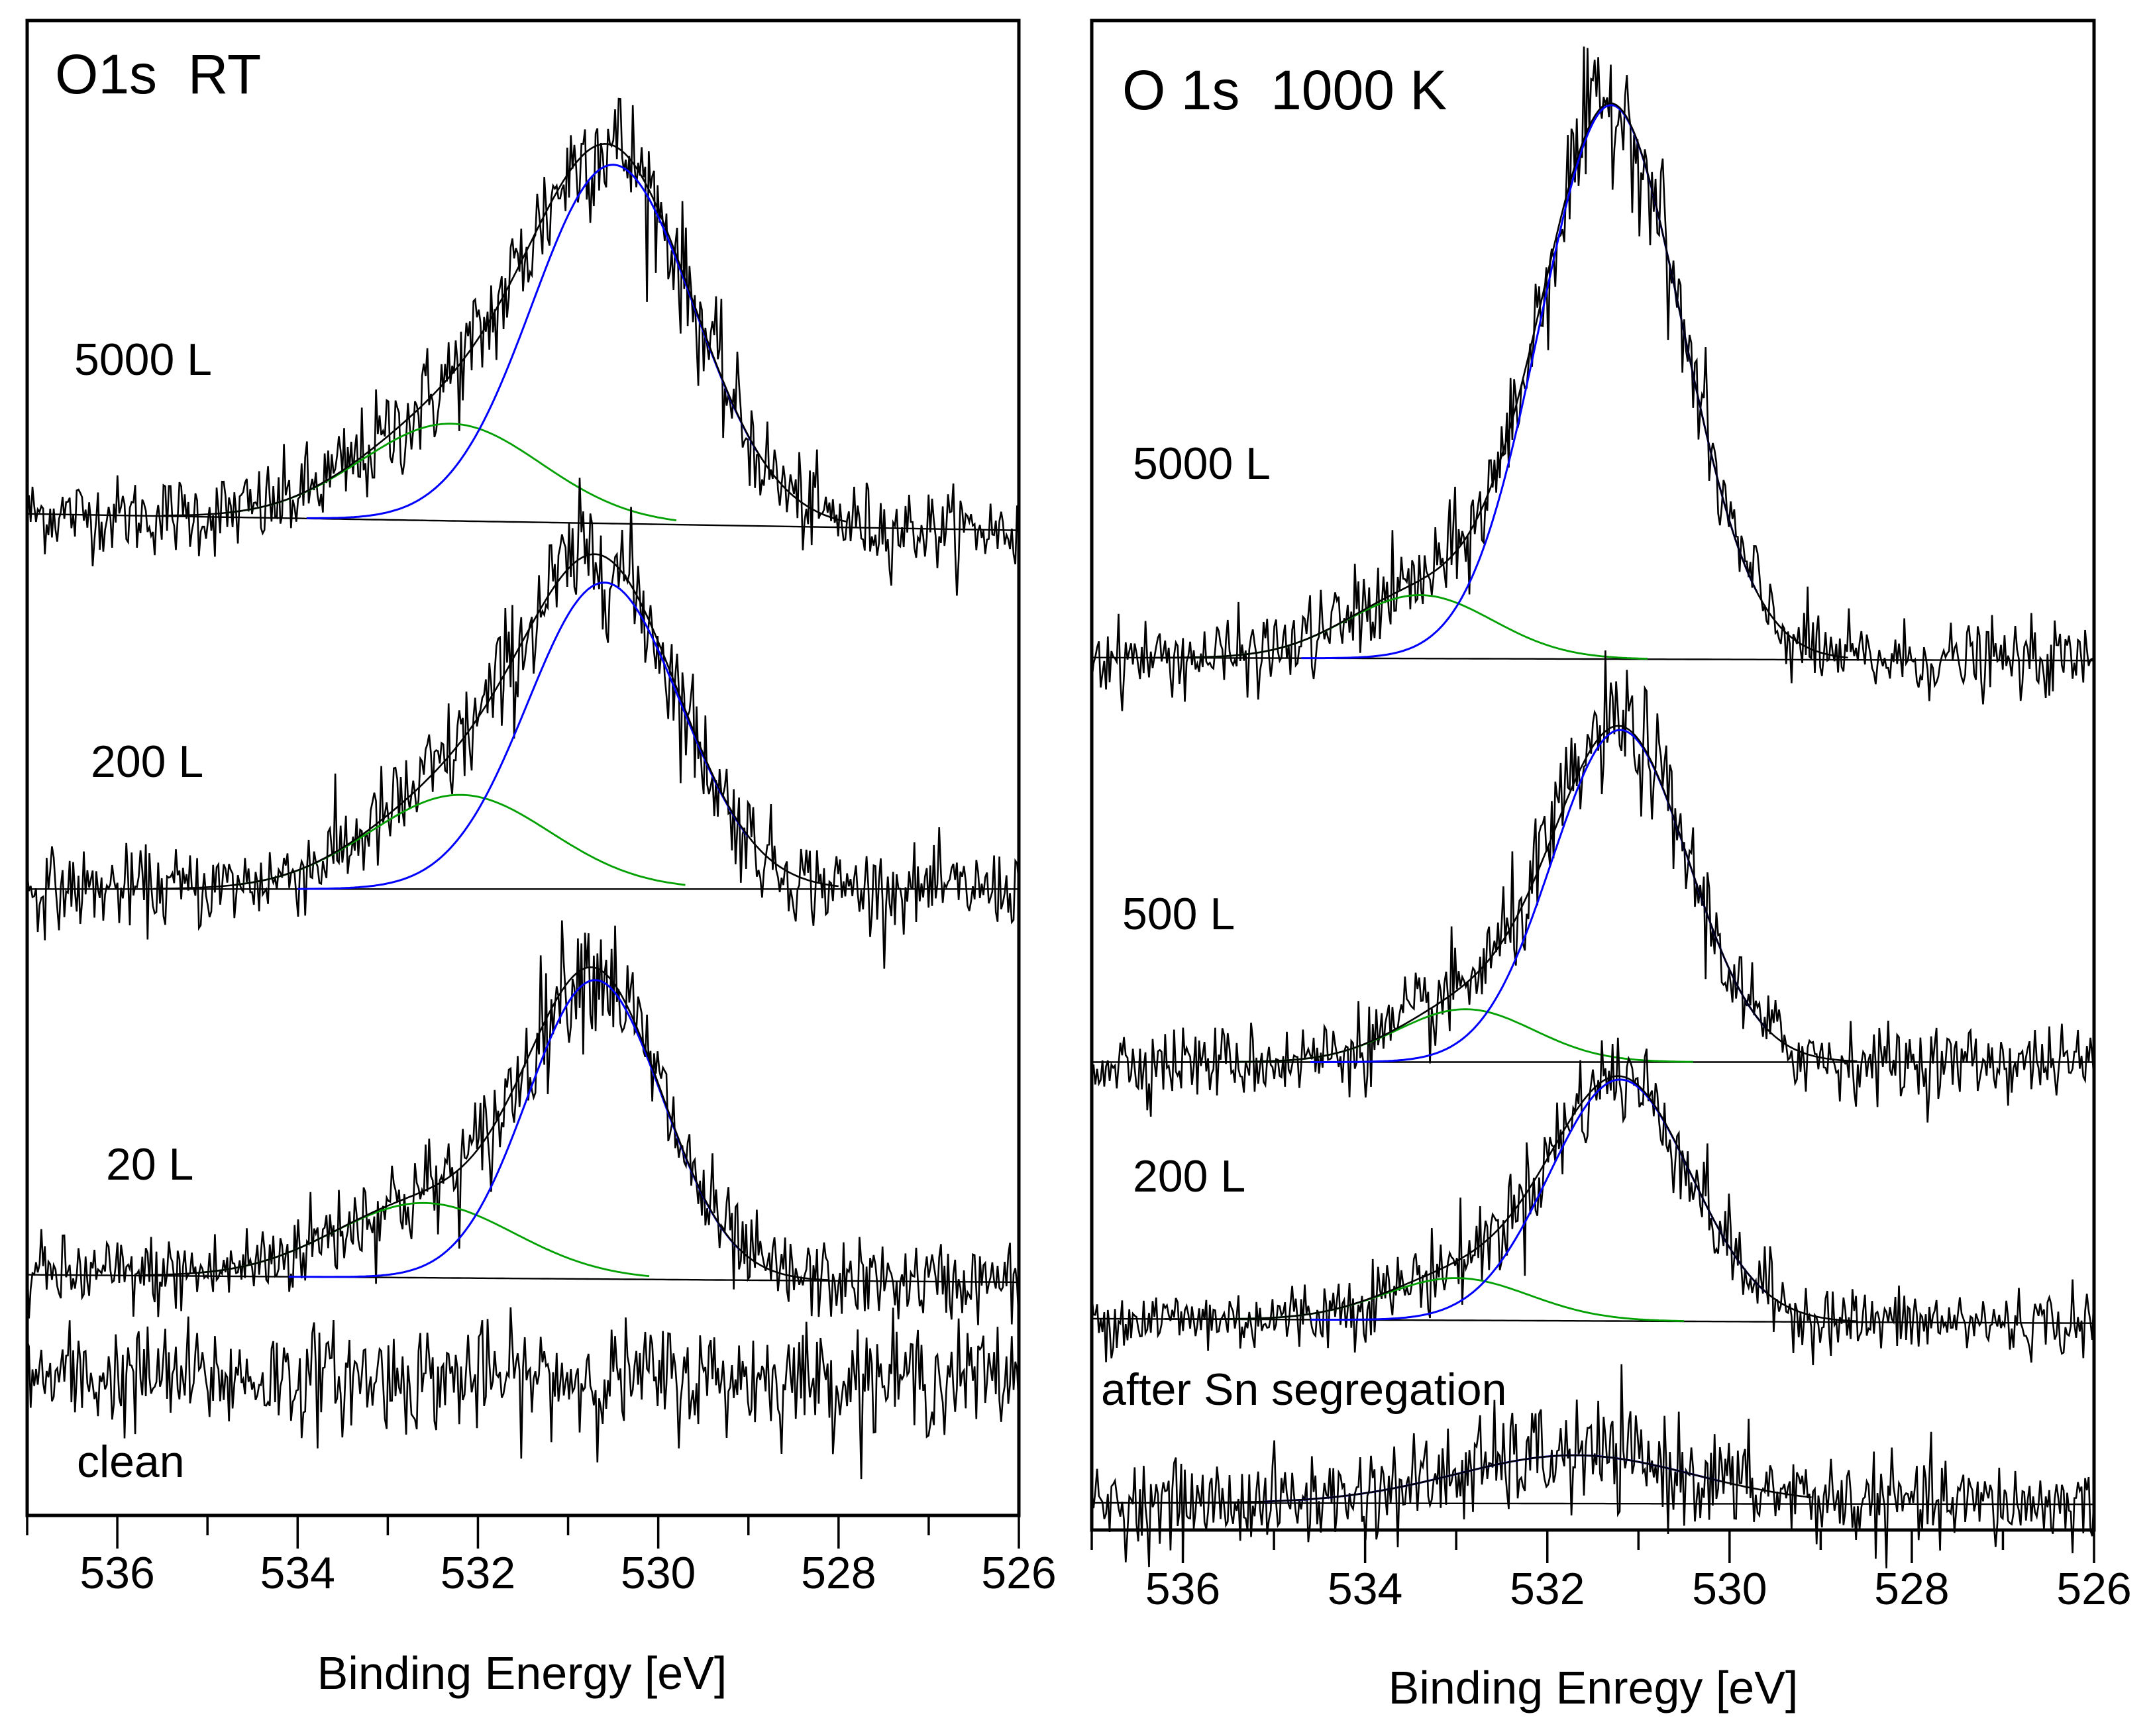 The width and height of the screenshot is (2153, 1736). Describe the element at coordinates (158, 74) in the screenshot. I see `panel-title: O1s RT` at that location.